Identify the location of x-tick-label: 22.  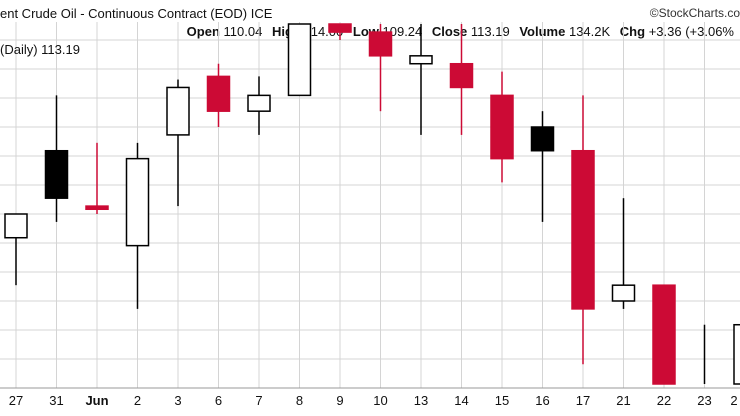
(664, 400).